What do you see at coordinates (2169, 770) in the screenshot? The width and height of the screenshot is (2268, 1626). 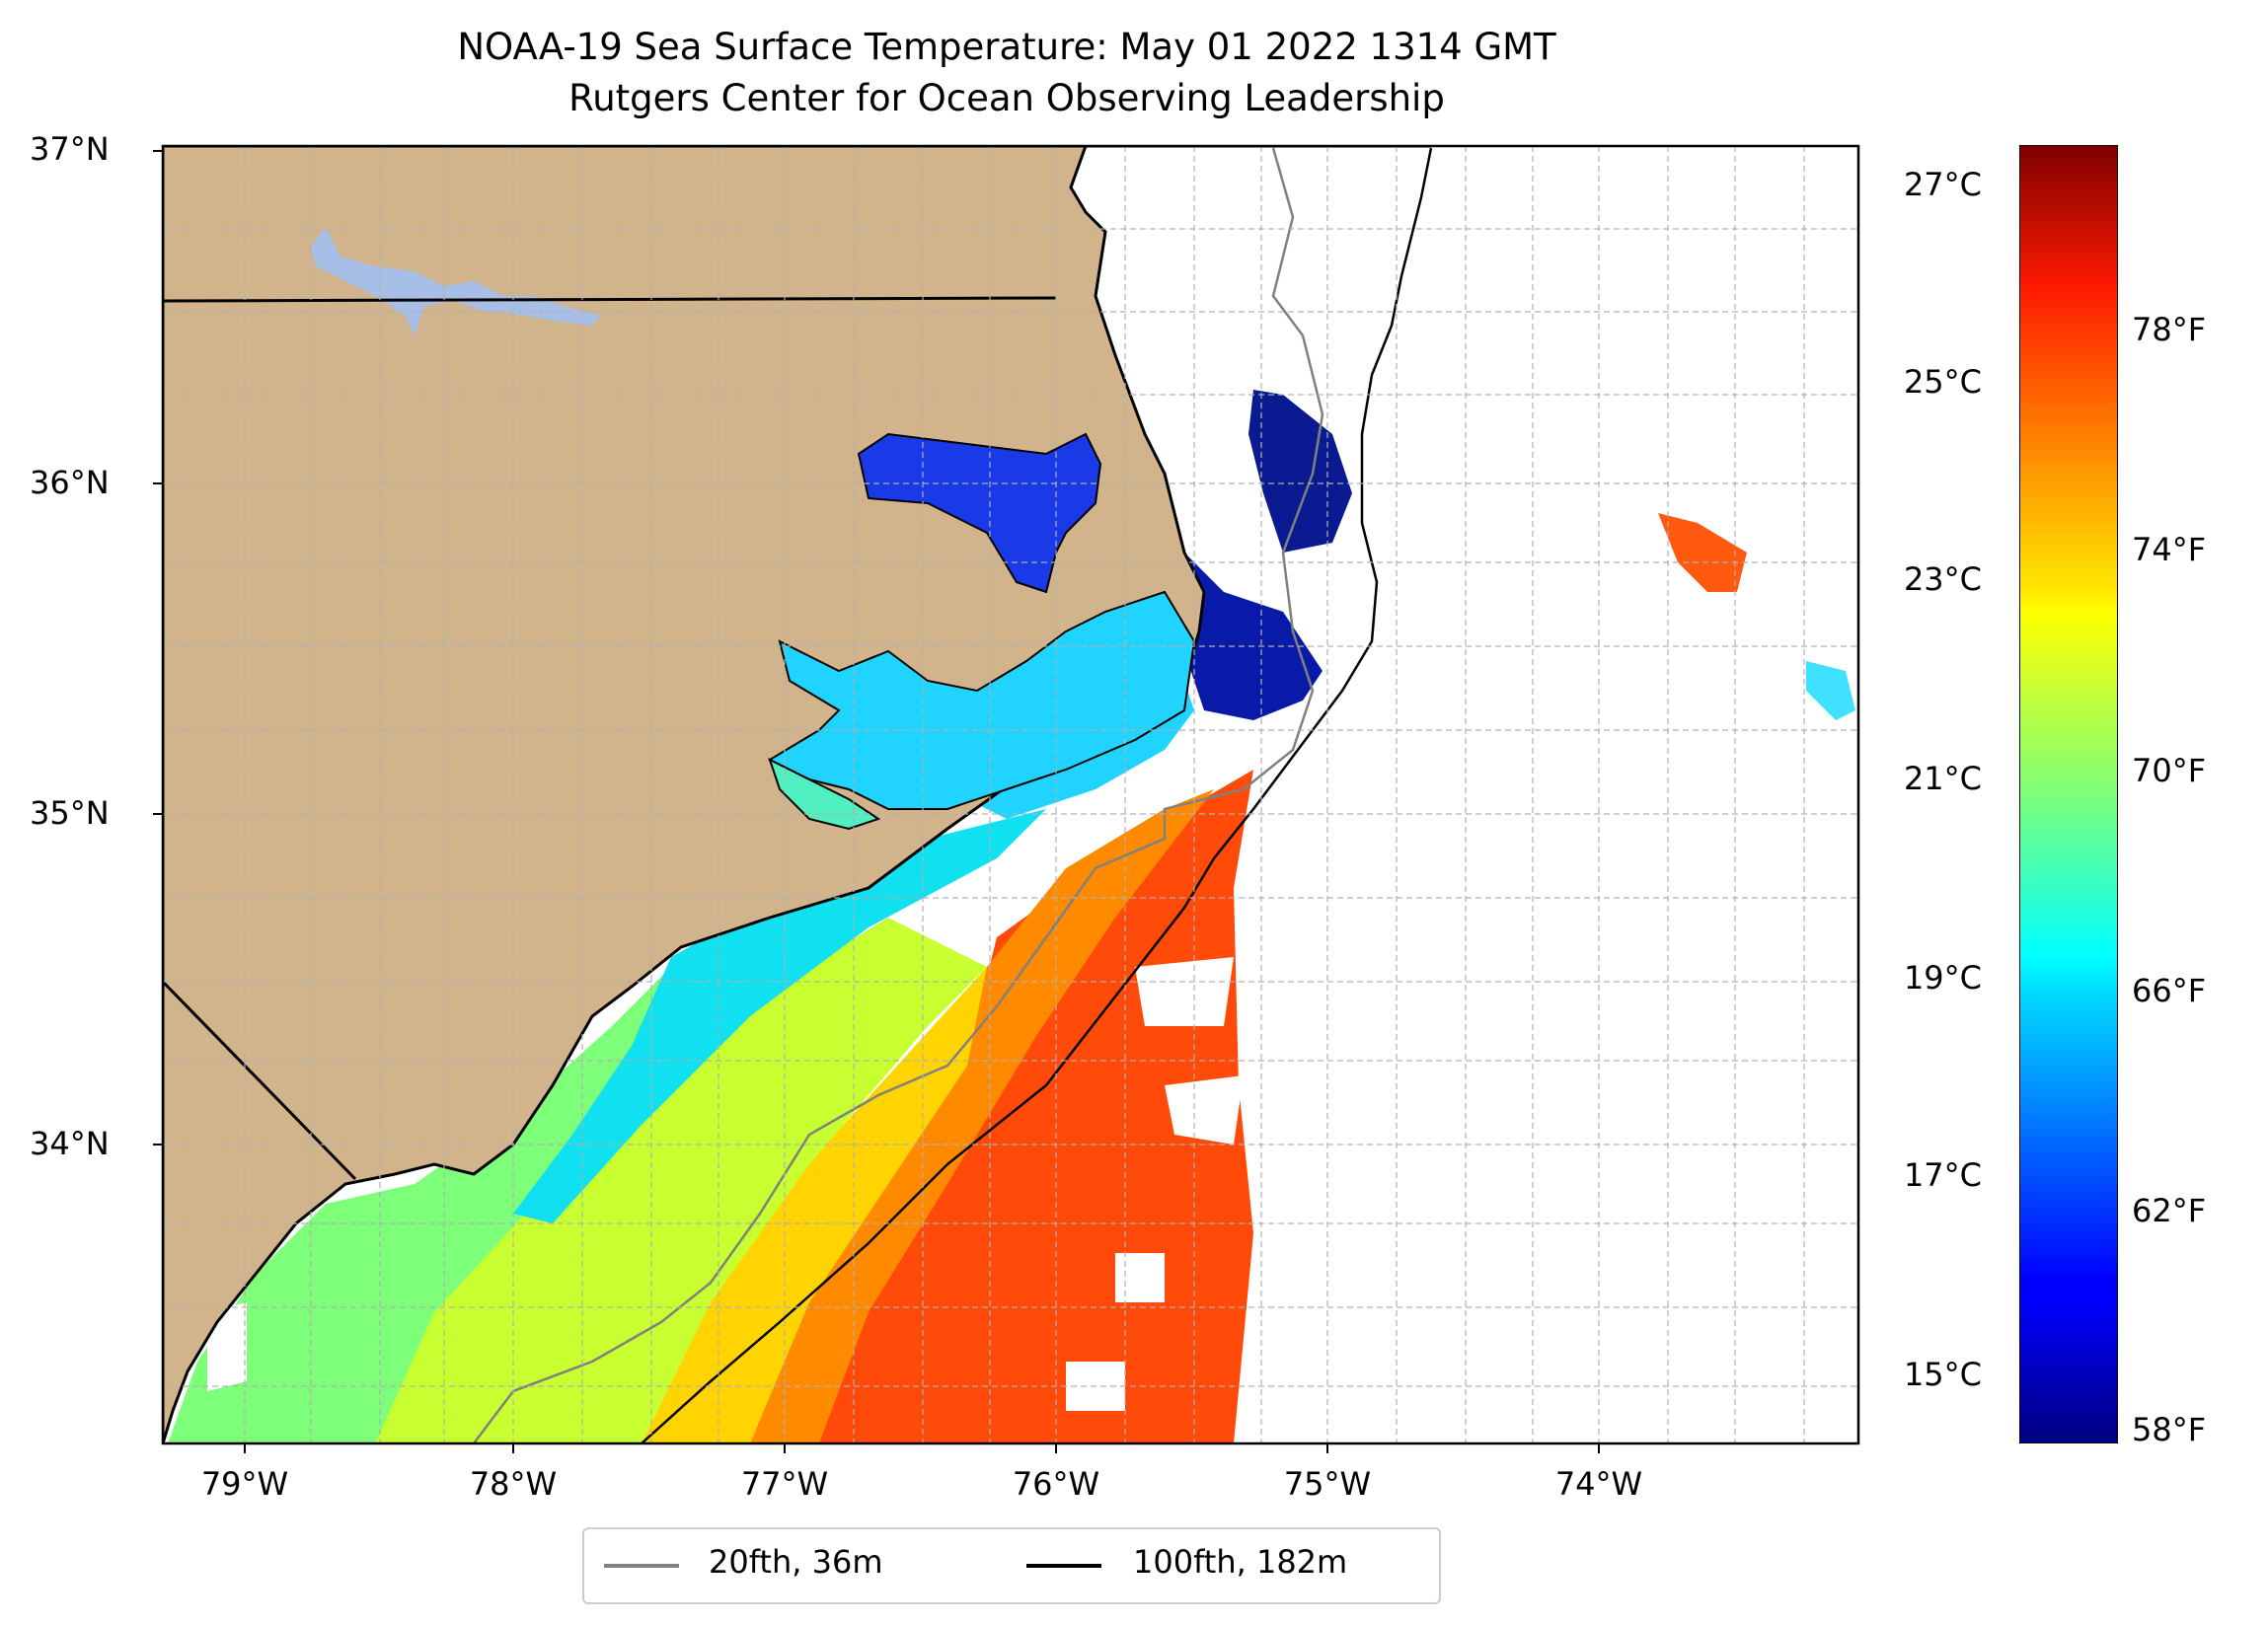 I see `cb-fahrenheit-70: 70°F` at bounding box center [2169, 770].